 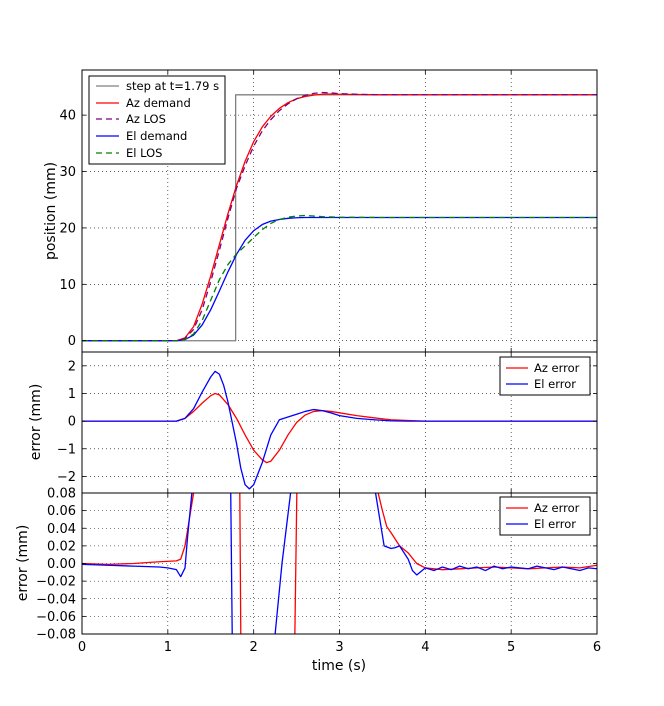 What do you see at coordinates (555, 524) in the screenshot?
I see `error-zoom-legend-label-el: El error` at bounding box center [555, 524].